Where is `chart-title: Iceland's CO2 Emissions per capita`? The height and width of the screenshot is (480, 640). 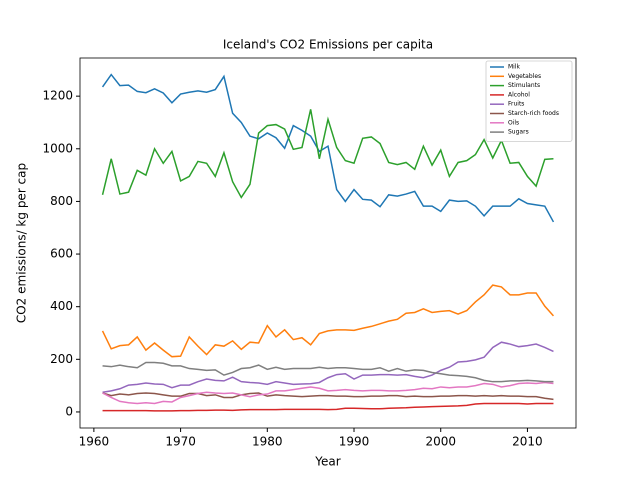 chart-title: Iceland's CO2 Emissions per capita is located at coordinates (328, 45).